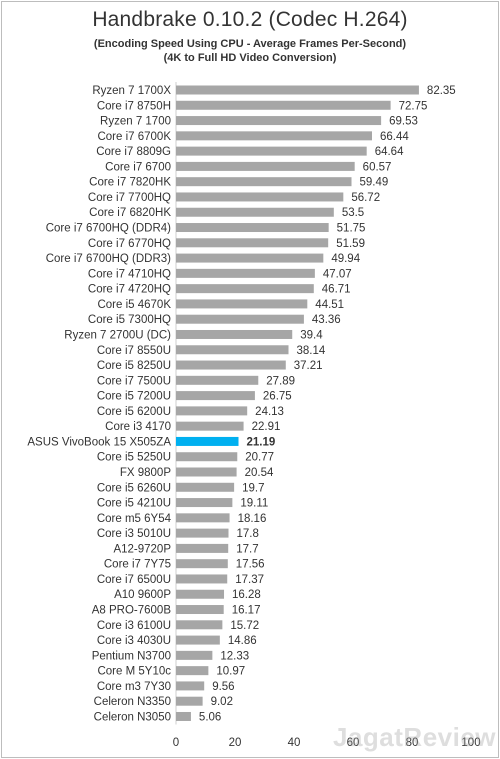 Image resolution: width=500 pixels, height=759 pixels. Describe the element at coordinates (311, 335) in the screenshot. I see `value-label: 39.4` at that location.